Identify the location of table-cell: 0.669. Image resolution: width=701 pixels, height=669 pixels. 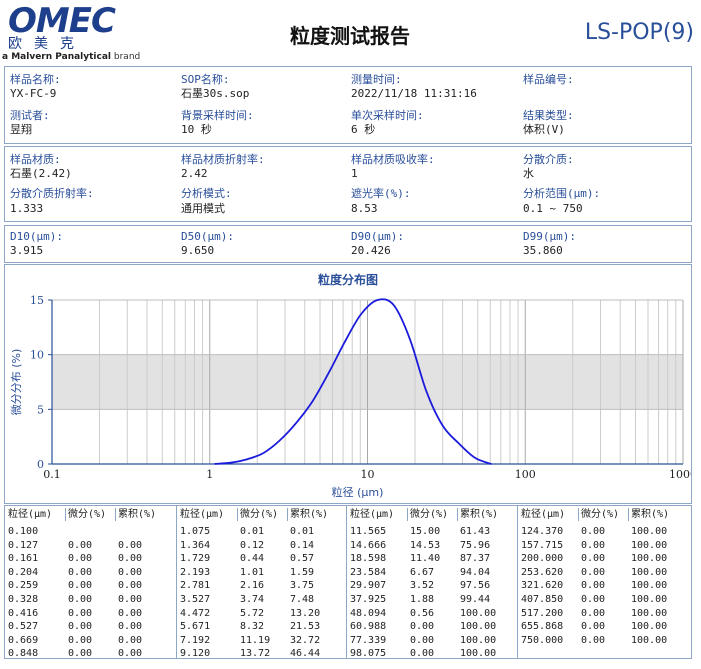
(23, 640).